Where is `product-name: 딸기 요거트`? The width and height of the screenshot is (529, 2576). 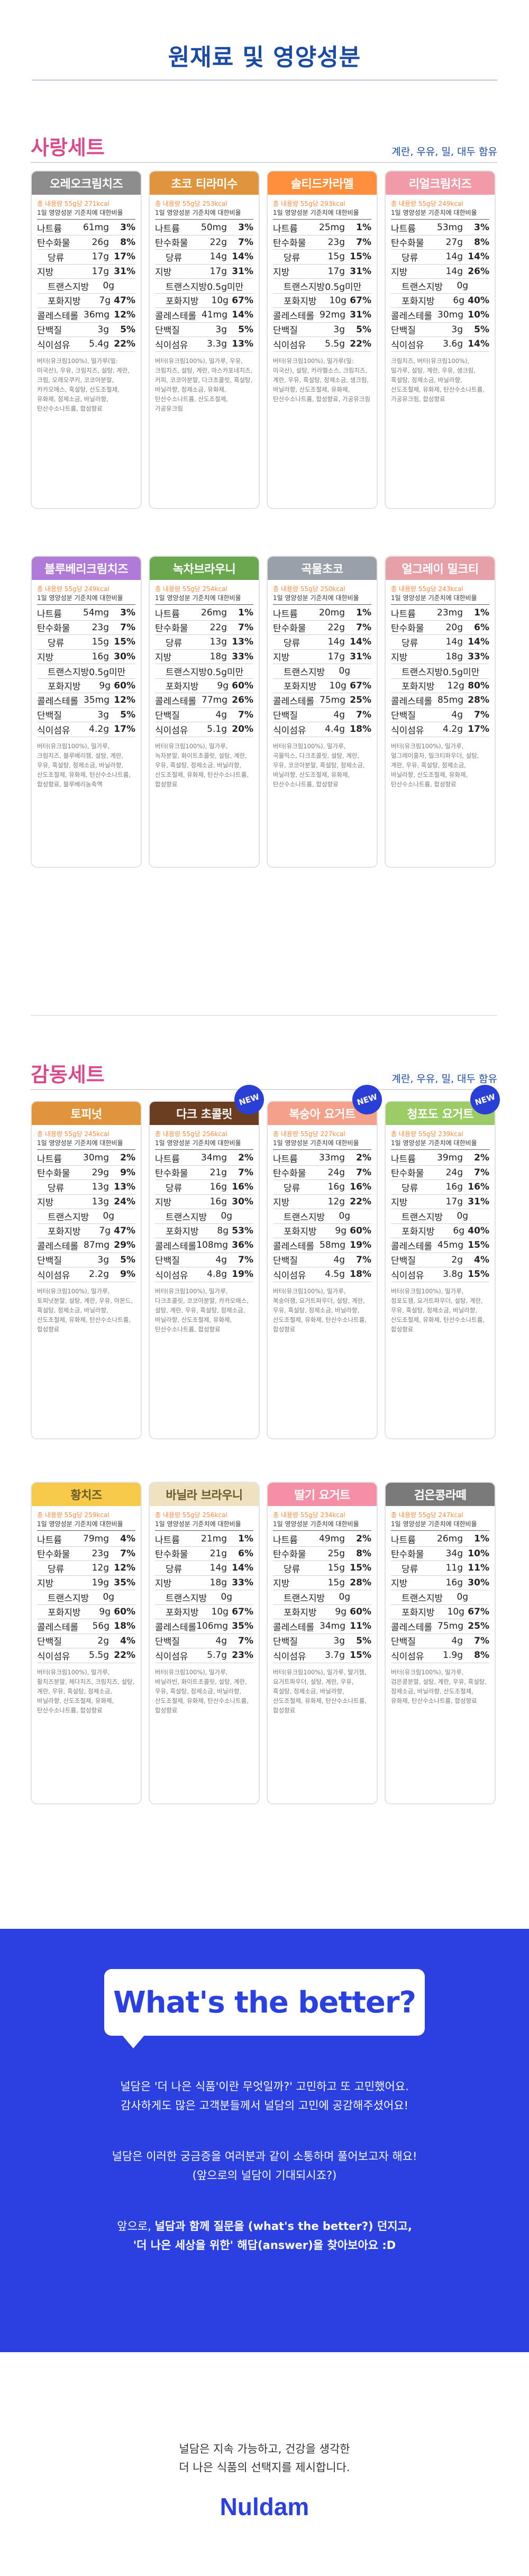
product-name: 딸기 요거트 is located at coordinates (323, 1494).